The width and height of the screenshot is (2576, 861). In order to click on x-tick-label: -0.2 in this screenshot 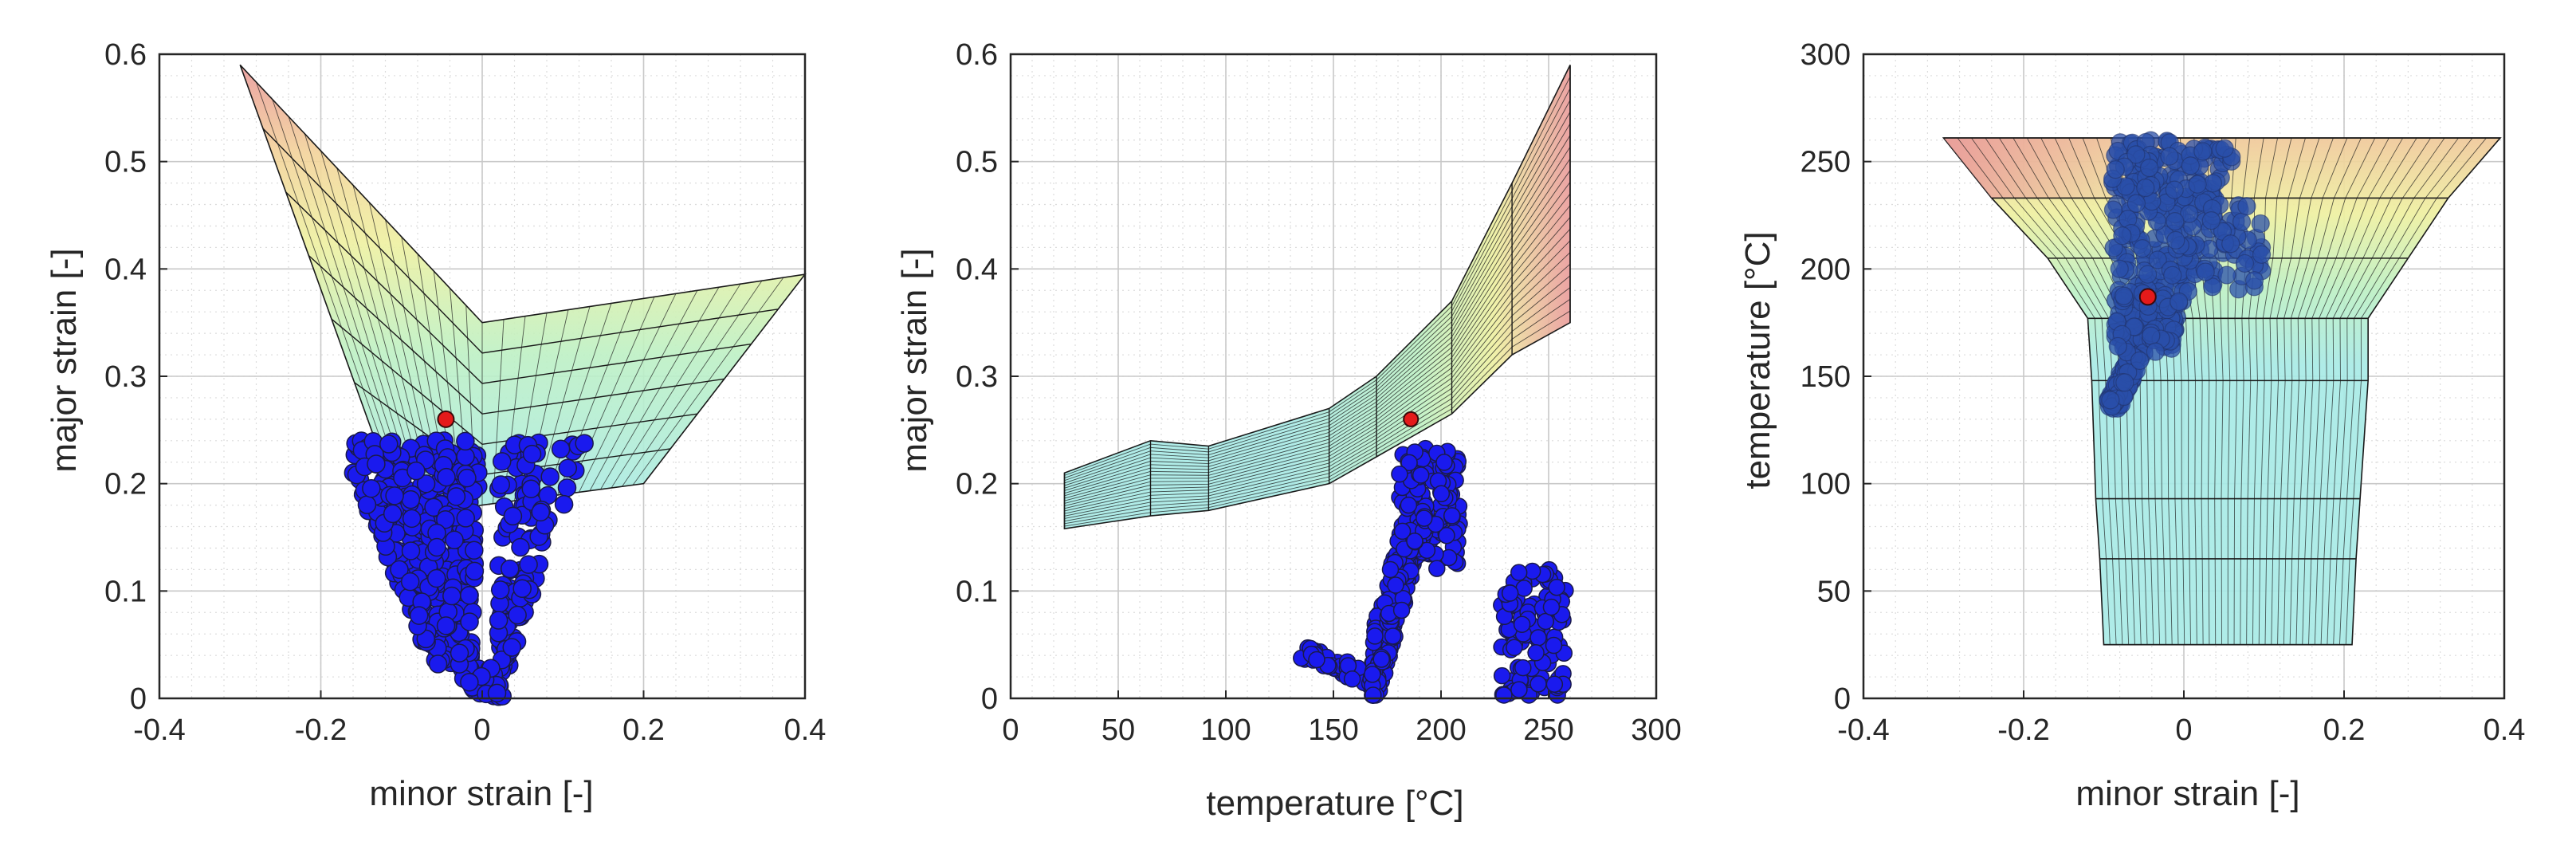, I will do `click(2023, 730)`.